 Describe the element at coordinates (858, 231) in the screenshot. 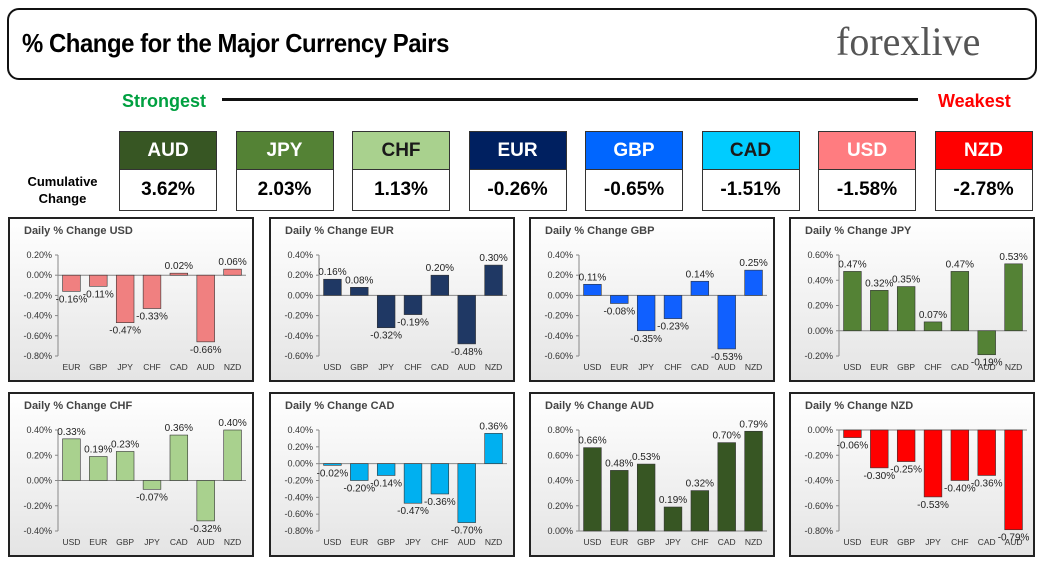

I see `chart-title: Daily % Change JPY` at that location.